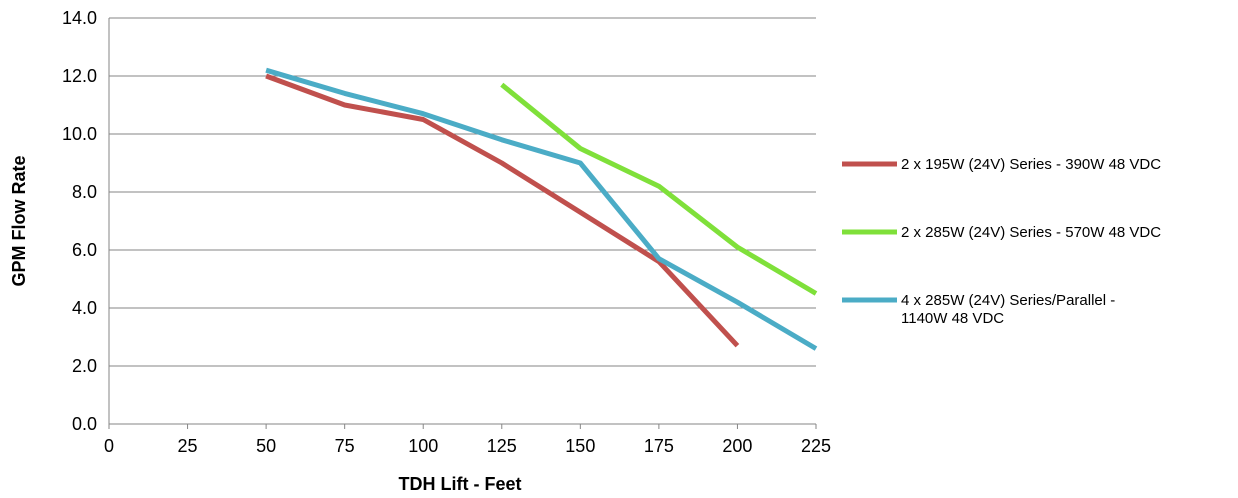 This screenshot has height=498, width=1238. Describe the element at coordinates (737, 446) in the screenshot. I see `x-tick-label: 200` at that location.